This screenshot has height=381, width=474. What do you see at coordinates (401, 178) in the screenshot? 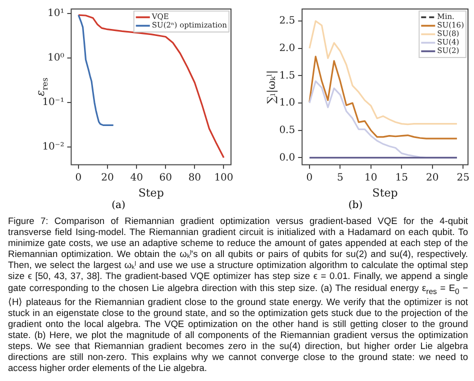
I see `x-tick-label: 15` at bounding box center [401, 178].